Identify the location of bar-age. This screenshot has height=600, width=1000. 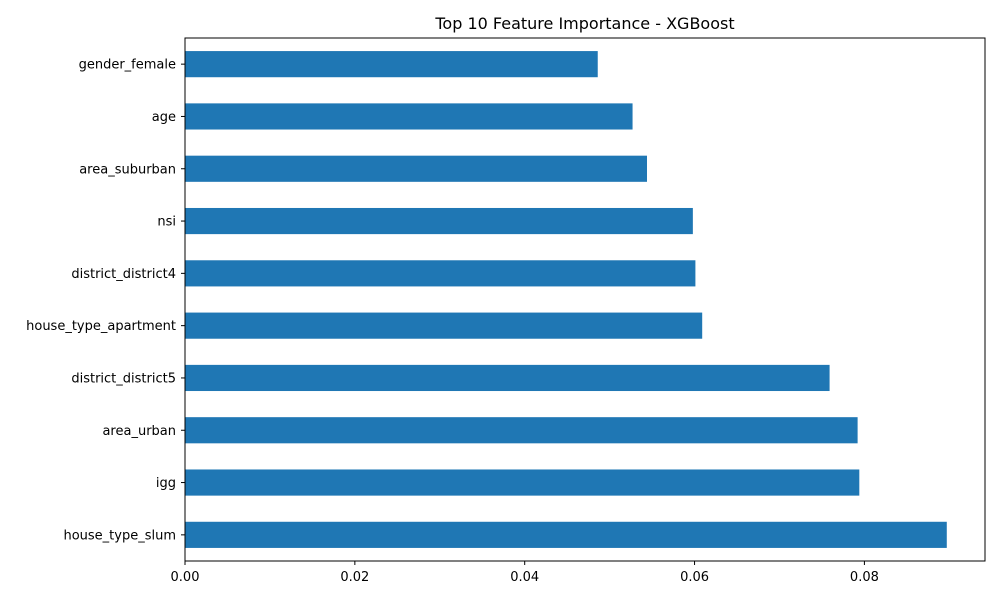
(409, 116).